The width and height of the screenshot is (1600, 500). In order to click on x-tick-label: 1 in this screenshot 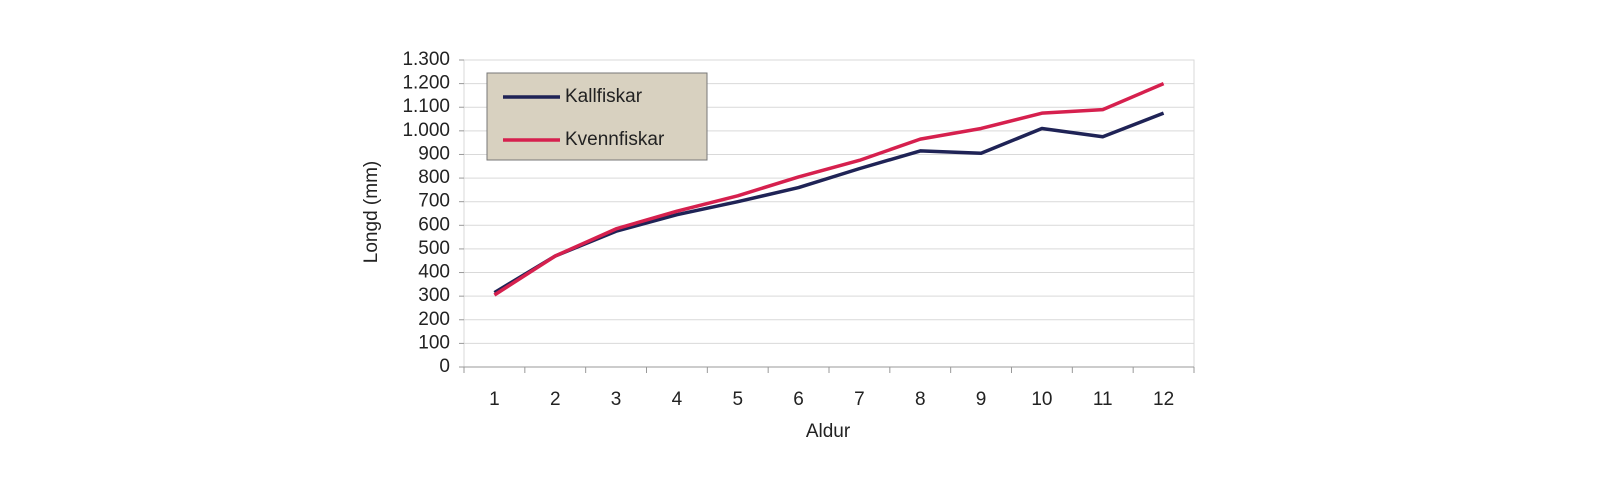, I will do `click(494, 399)`.